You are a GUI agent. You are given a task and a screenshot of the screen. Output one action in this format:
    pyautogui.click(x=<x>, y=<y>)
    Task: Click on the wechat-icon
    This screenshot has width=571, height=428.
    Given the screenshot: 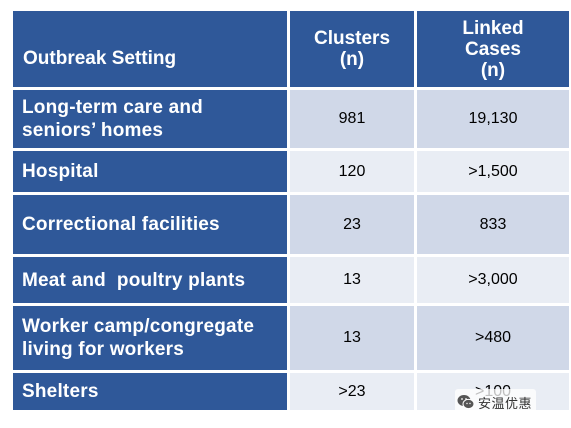 What is the action you would take?
    pyautogui.click(x=466, y=402)
    